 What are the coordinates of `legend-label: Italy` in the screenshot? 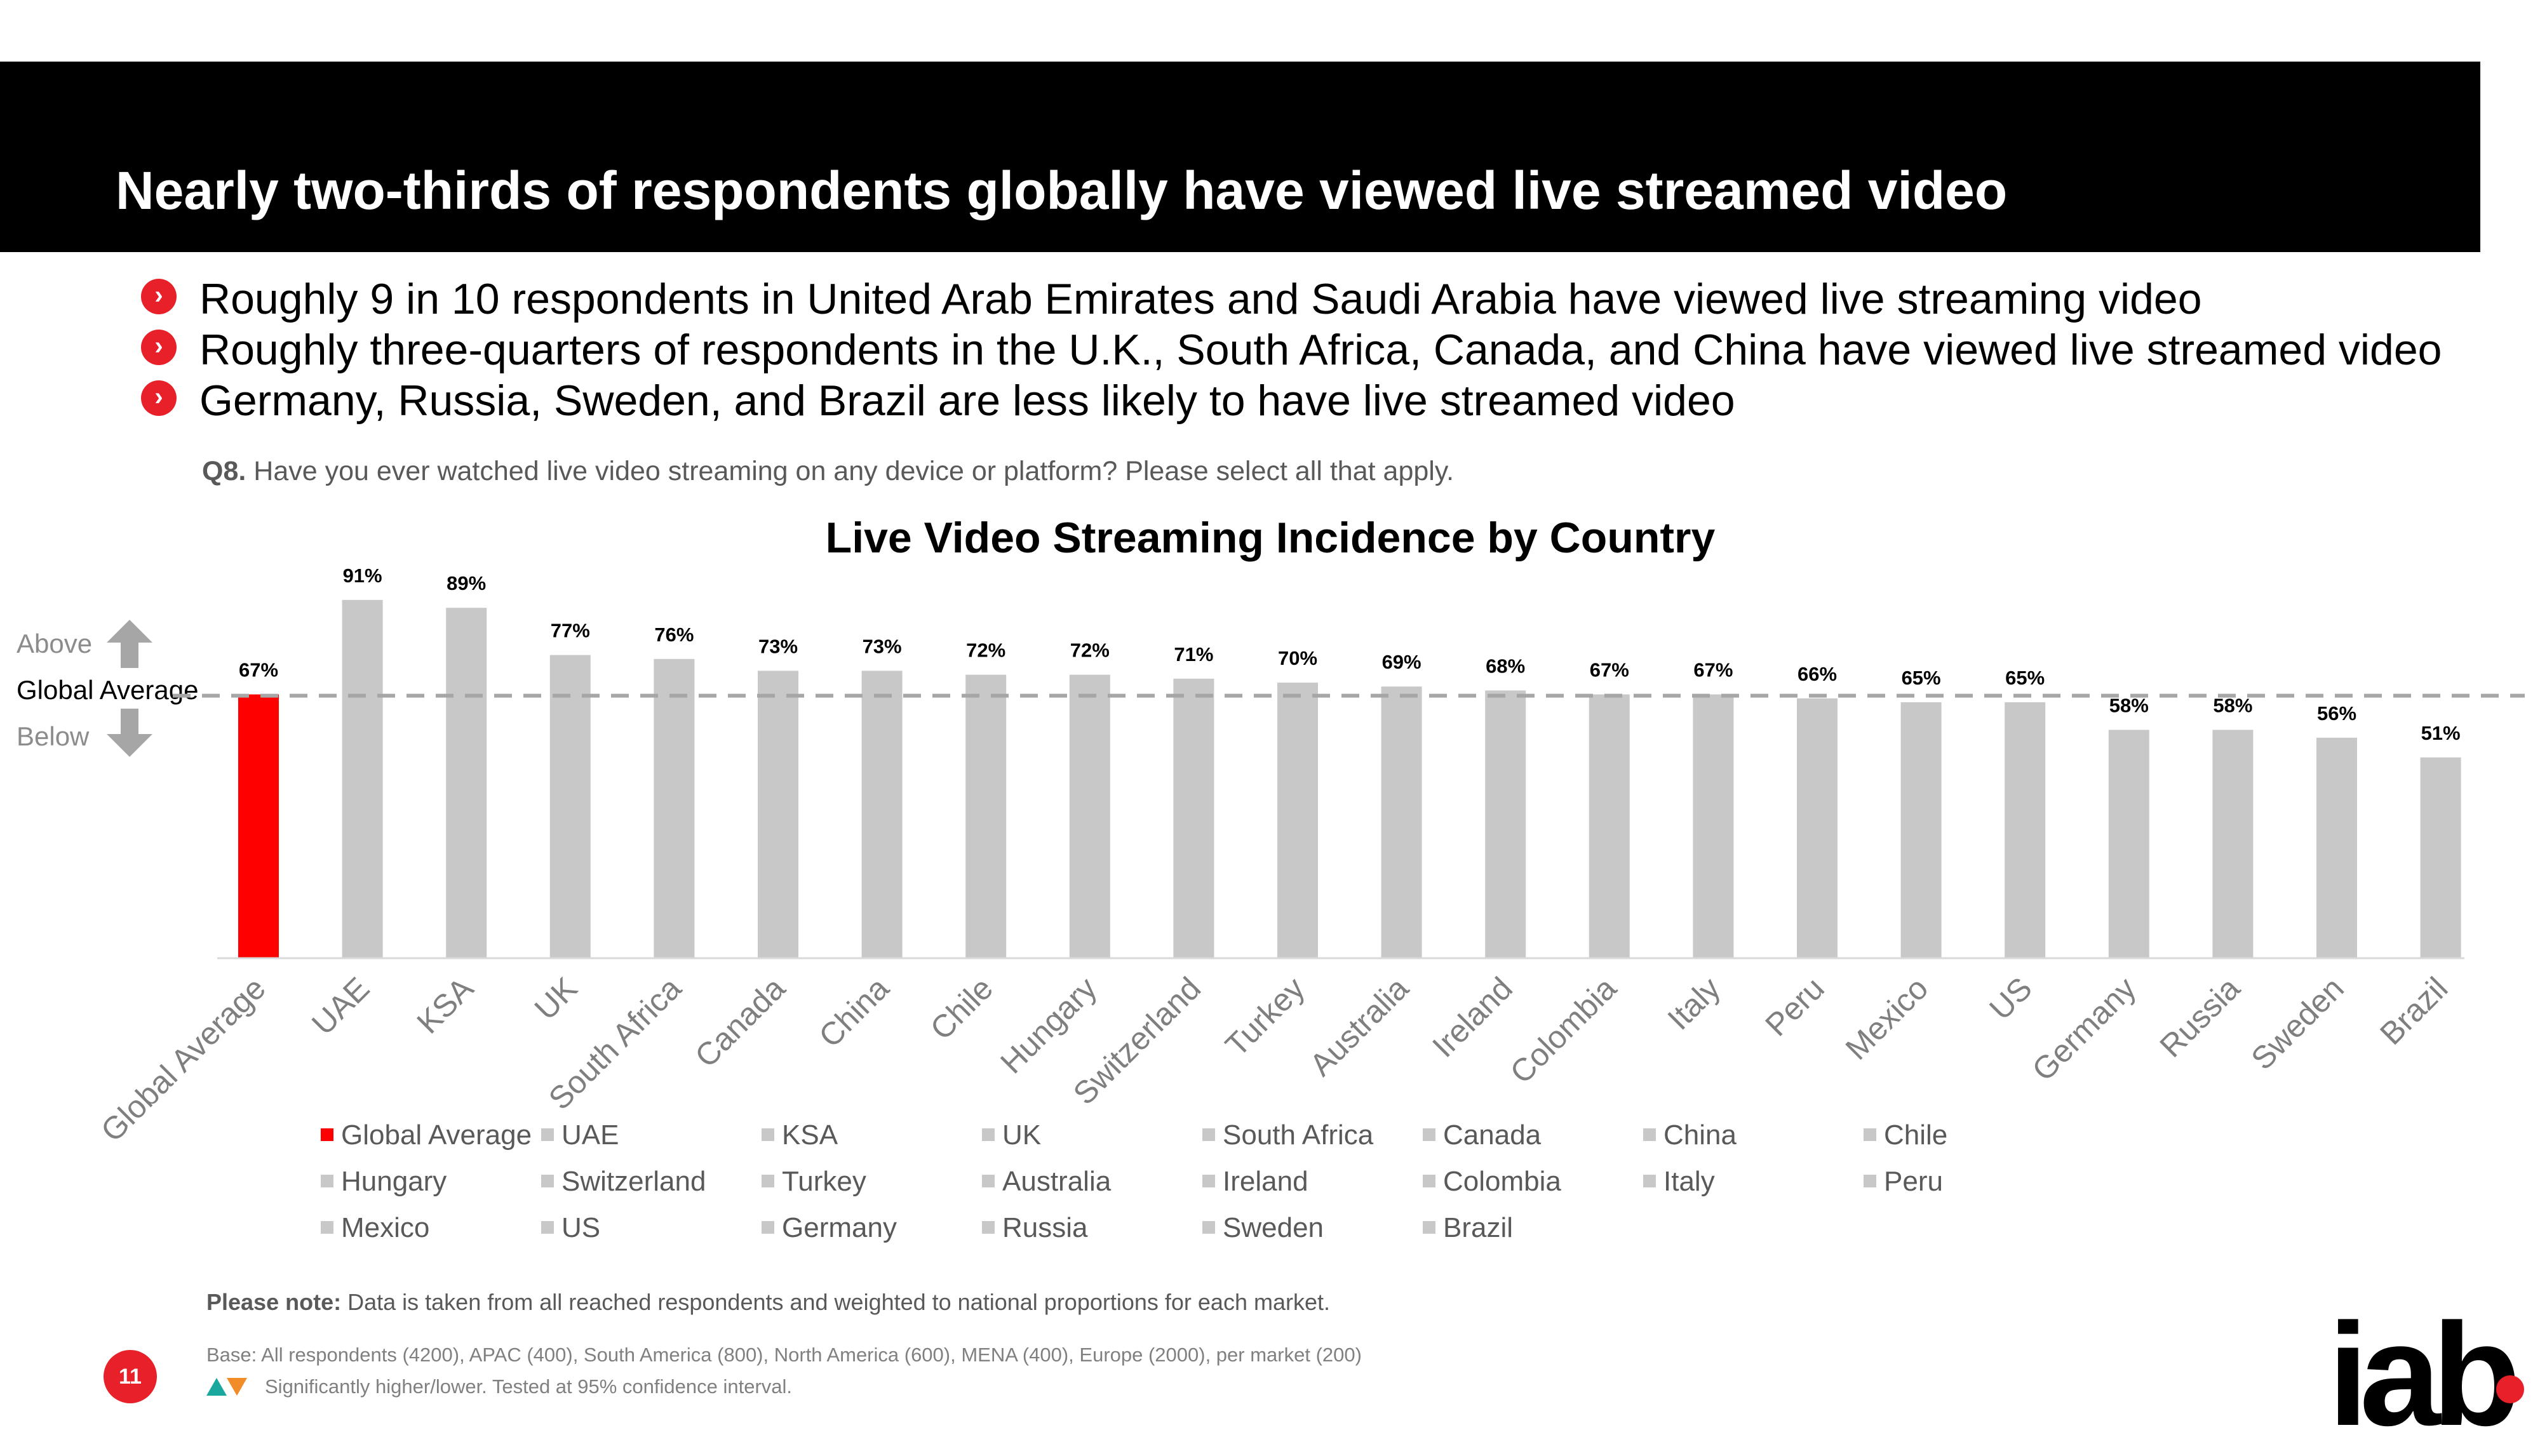 It's located at (1689, 1182).